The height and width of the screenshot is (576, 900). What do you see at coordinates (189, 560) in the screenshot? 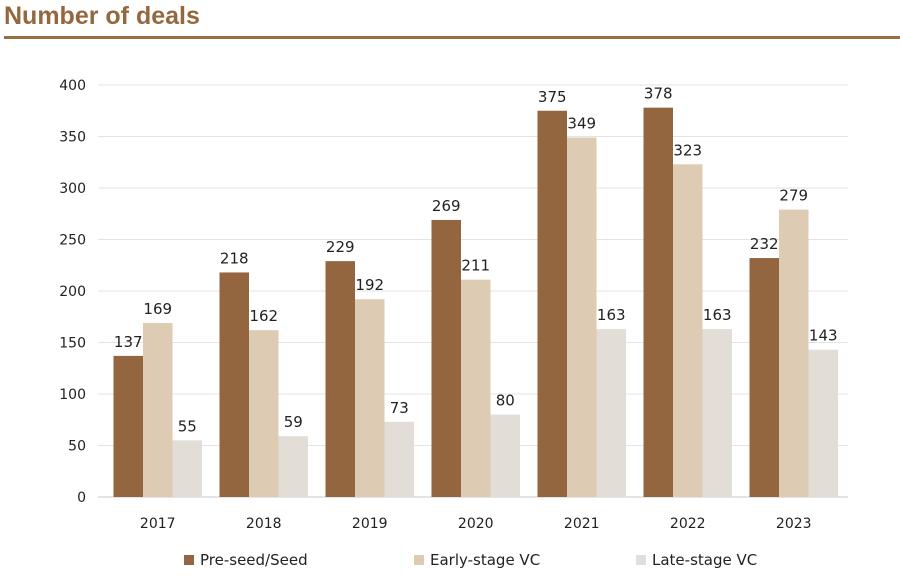
I see `legend-swatch-pre-seed-seed` at bounding box center [189, 560].